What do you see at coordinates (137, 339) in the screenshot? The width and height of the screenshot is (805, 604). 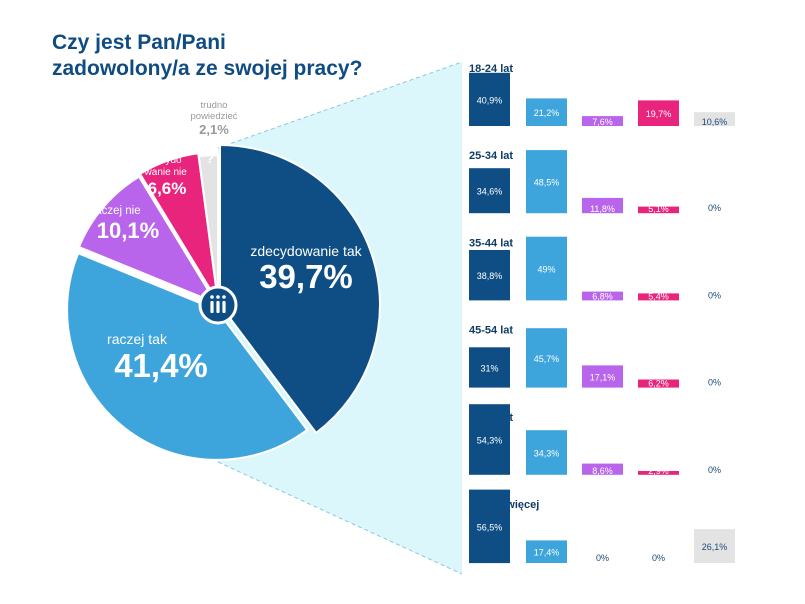 I see `slice-label-raczej-tak: raczej tak` at bounding box center [137, 339].